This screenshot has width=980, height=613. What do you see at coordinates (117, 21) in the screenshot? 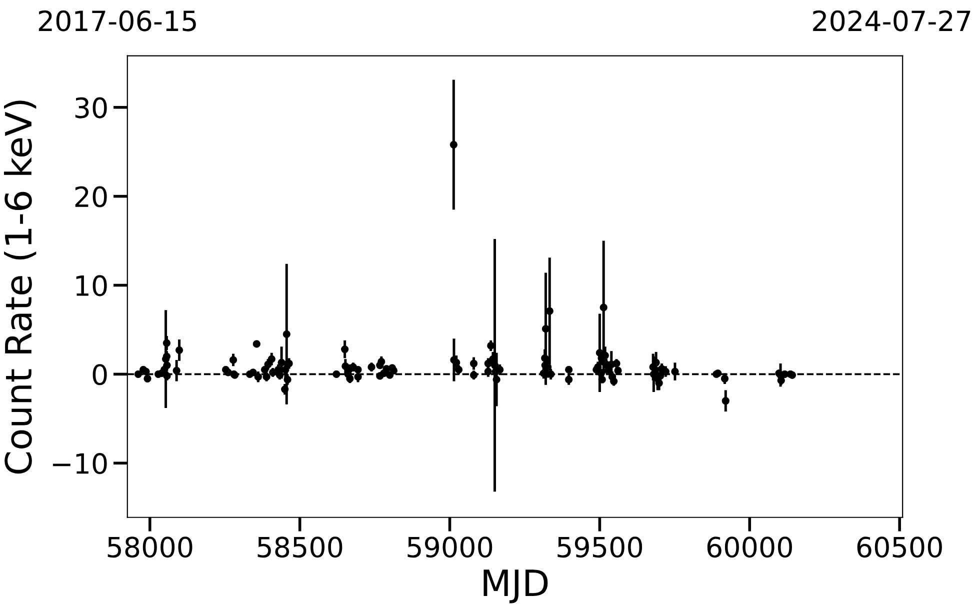
I see `text: 2017-06-15` at bounding box center [117, 21].